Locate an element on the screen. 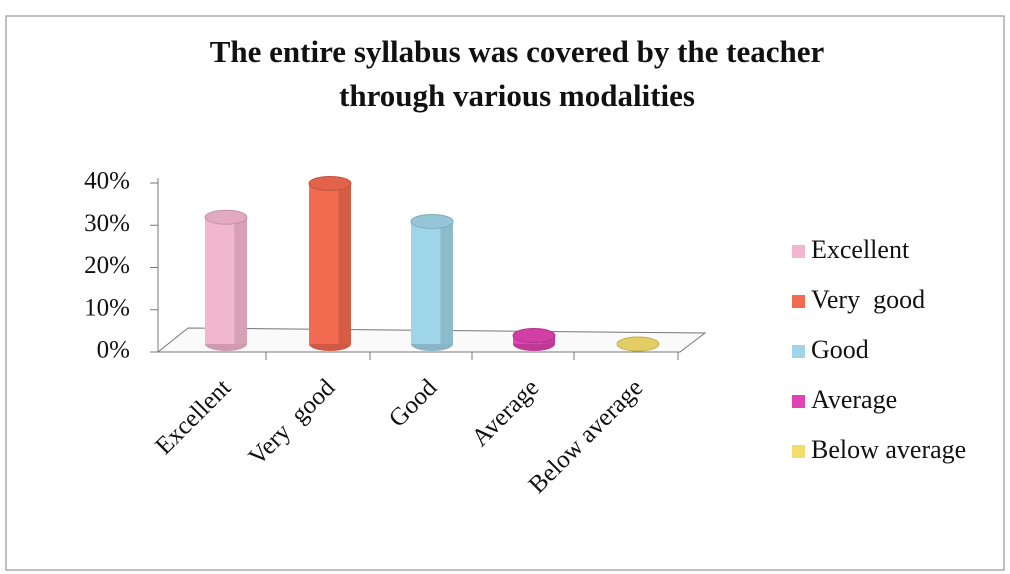 This screenshot has height=574, width=1010. legend-label: Average is located at coordinates (854, 399).